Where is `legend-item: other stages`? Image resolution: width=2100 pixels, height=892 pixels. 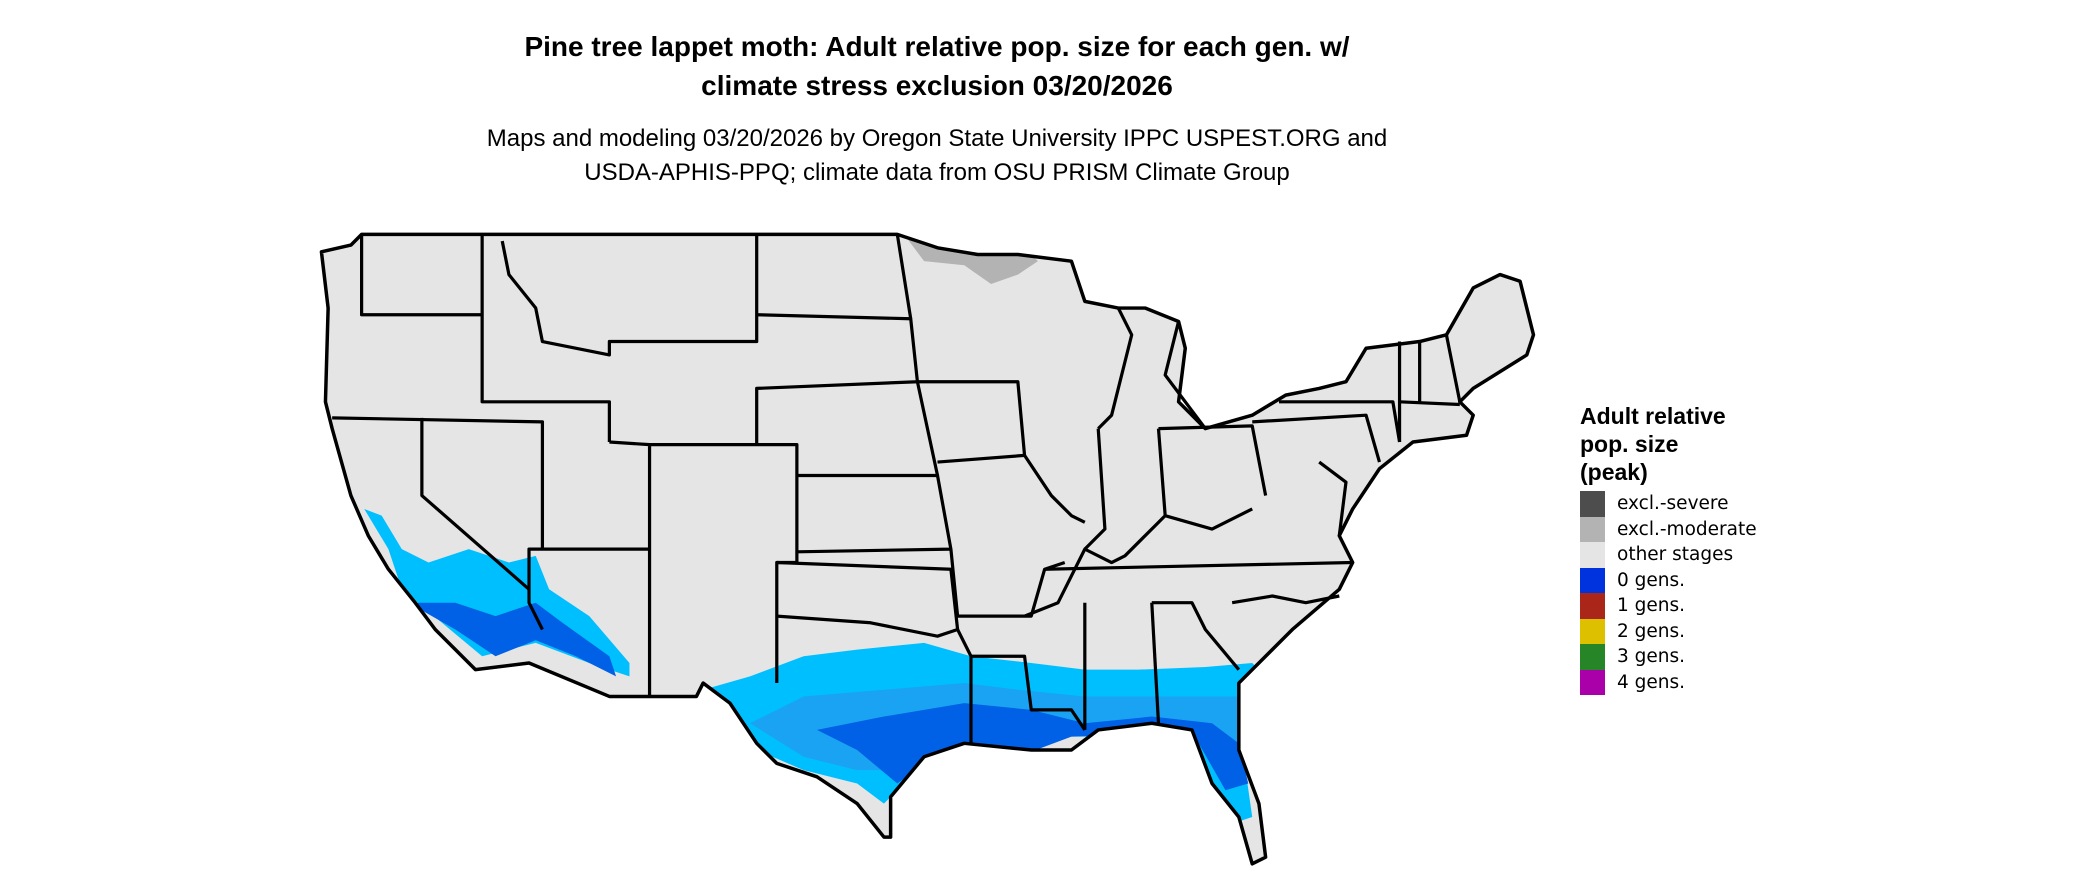 legend-item: other stages is located at coordinates (1680, 555).